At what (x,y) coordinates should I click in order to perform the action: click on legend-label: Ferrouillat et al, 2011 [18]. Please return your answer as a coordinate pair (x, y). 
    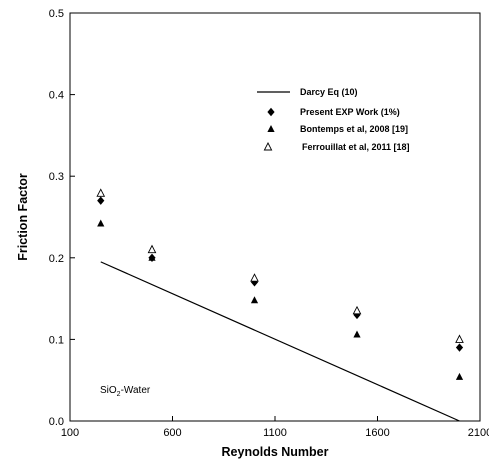
    Looking at the image, I should click on (356, 147).